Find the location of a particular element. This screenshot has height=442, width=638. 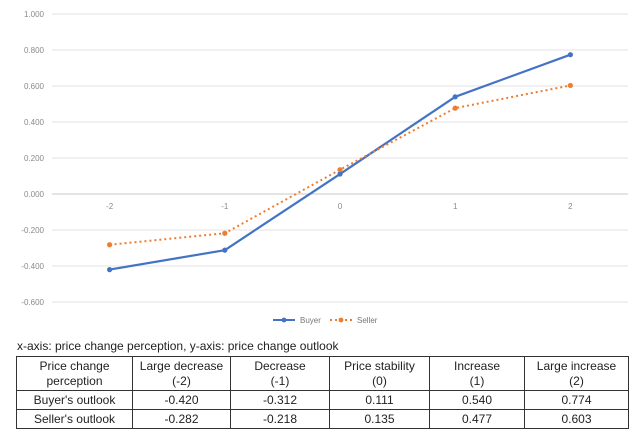

x-tick-label: 2 is located at coordinates (570, 206).